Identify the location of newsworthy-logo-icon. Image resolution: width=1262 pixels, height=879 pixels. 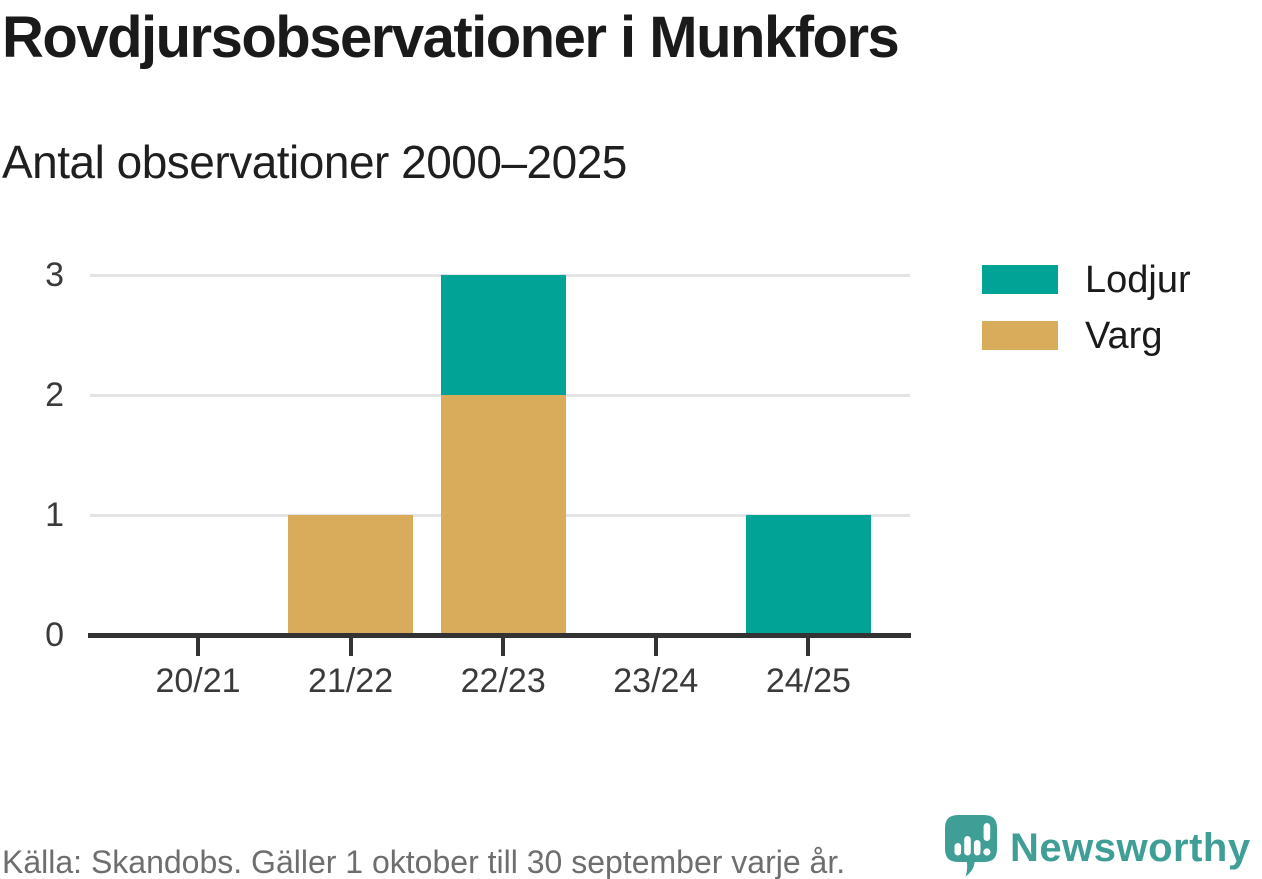
(971, 846).